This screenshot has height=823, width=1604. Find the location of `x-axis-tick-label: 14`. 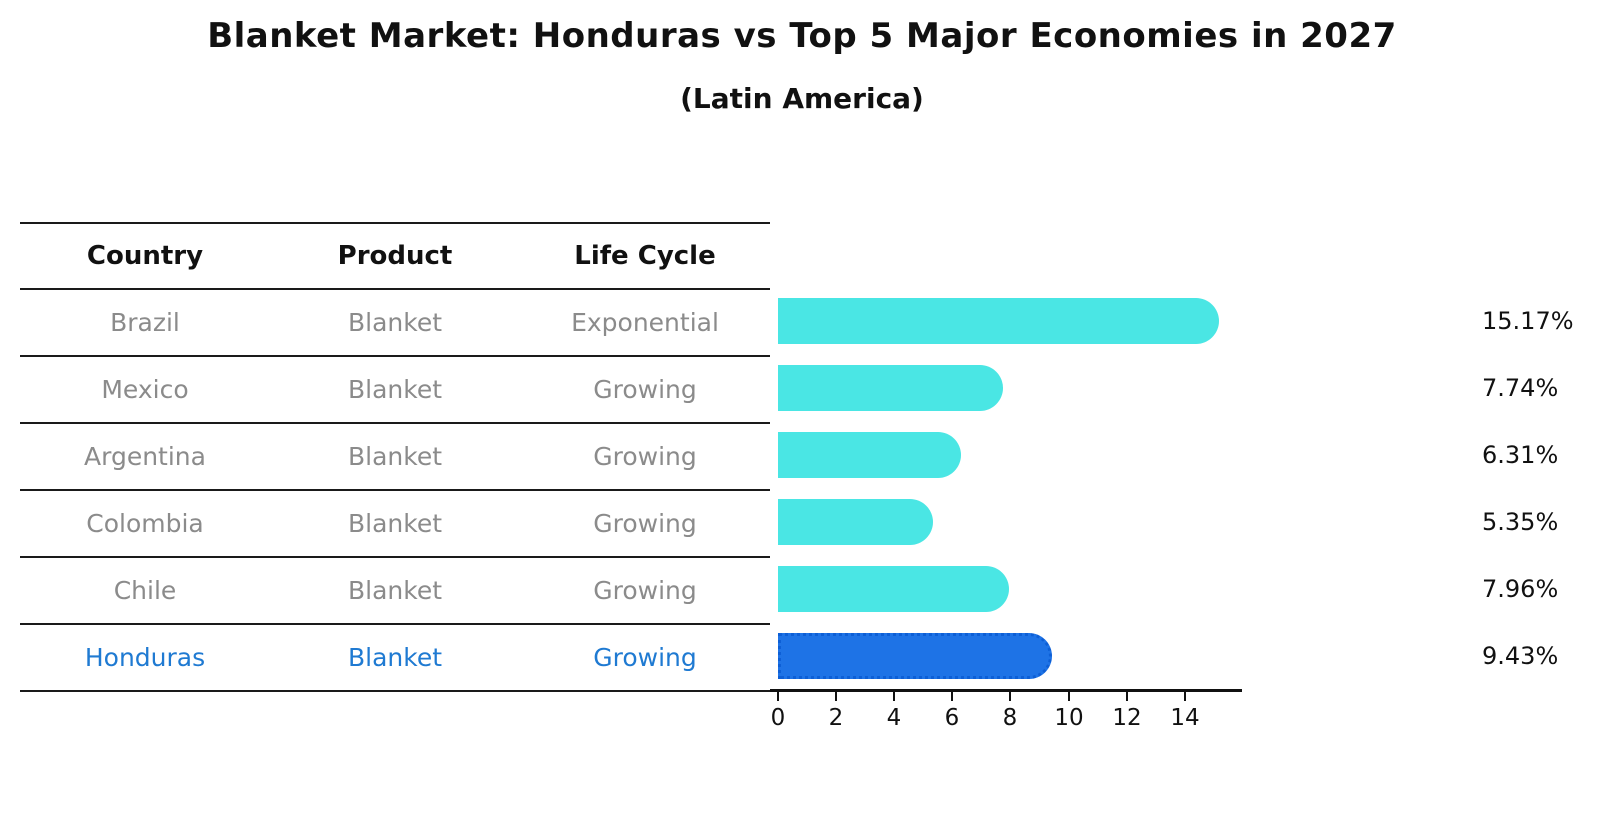

x-axis-tick-label: 14 is located at coordinates (1185, 718).